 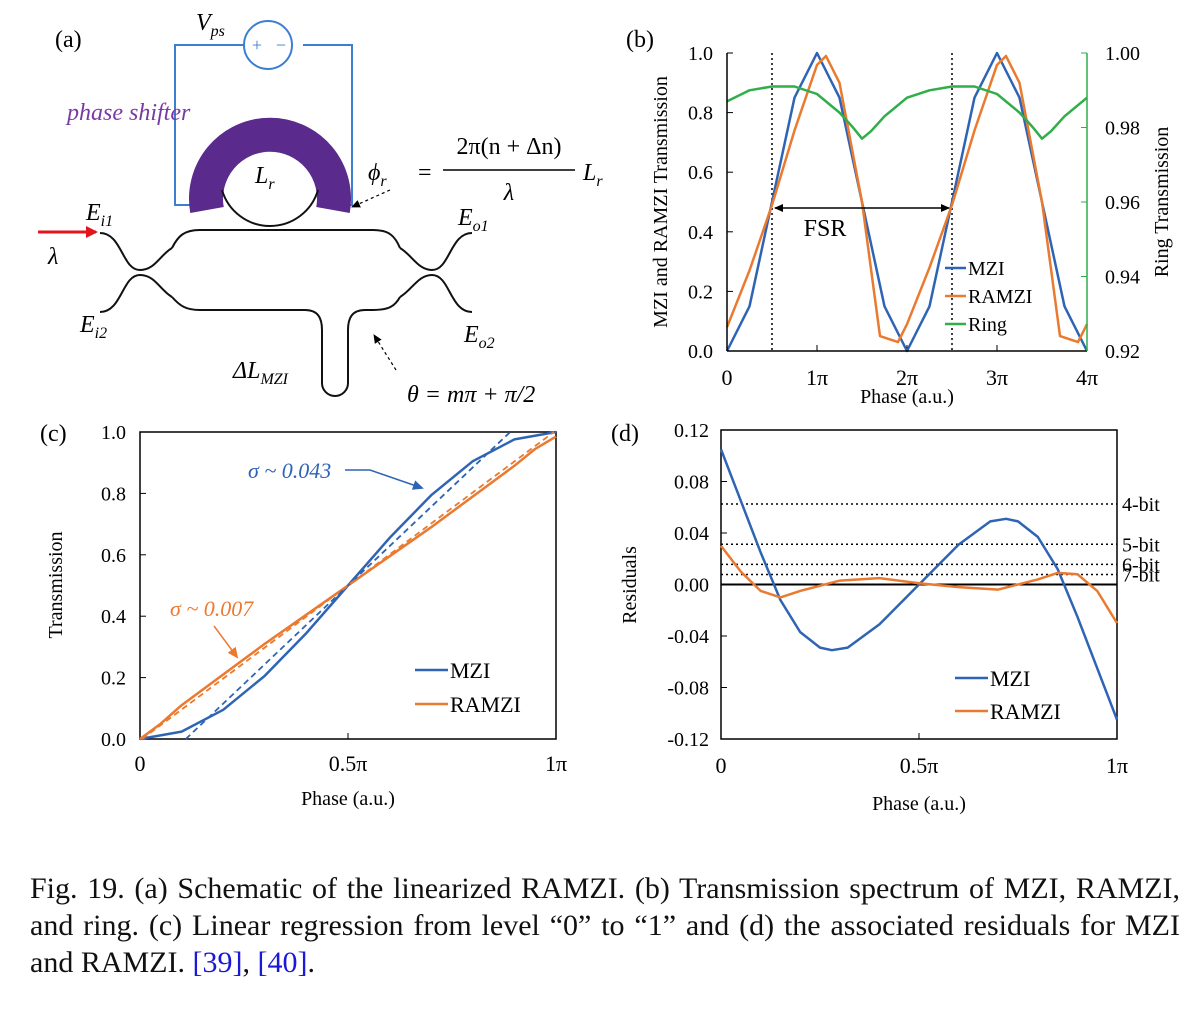 What do you see at coordinates (688, 637) in the screenshot?
I see `d-y-tick-label: -0.04` at bounding box center [688, 637].